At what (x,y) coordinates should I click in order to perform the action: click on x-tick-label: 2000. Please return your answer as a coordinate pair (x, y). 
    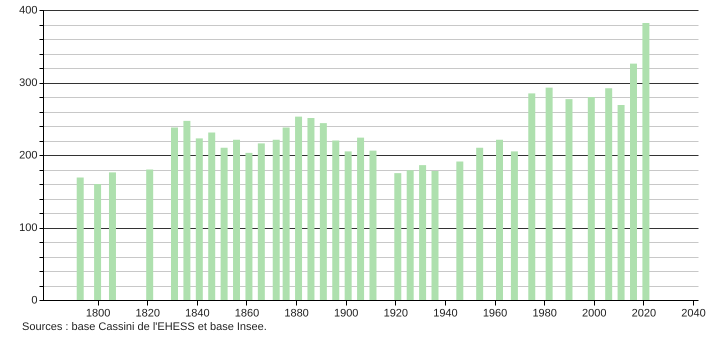
    Looking at the image, I should click on (594, 314).